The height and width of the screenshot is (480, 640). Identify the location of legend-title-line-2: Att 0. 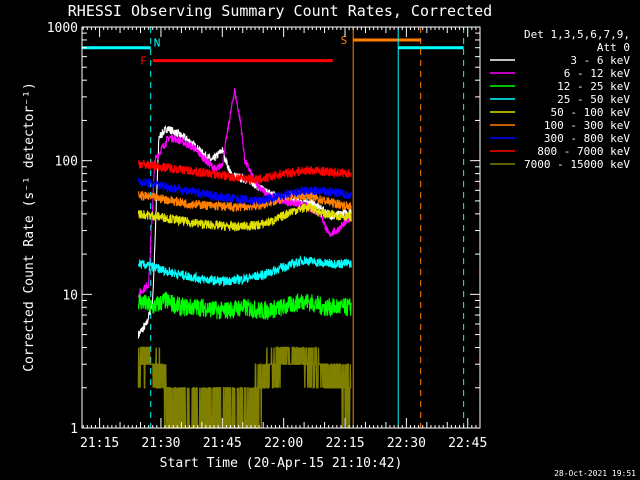
(613, 47).